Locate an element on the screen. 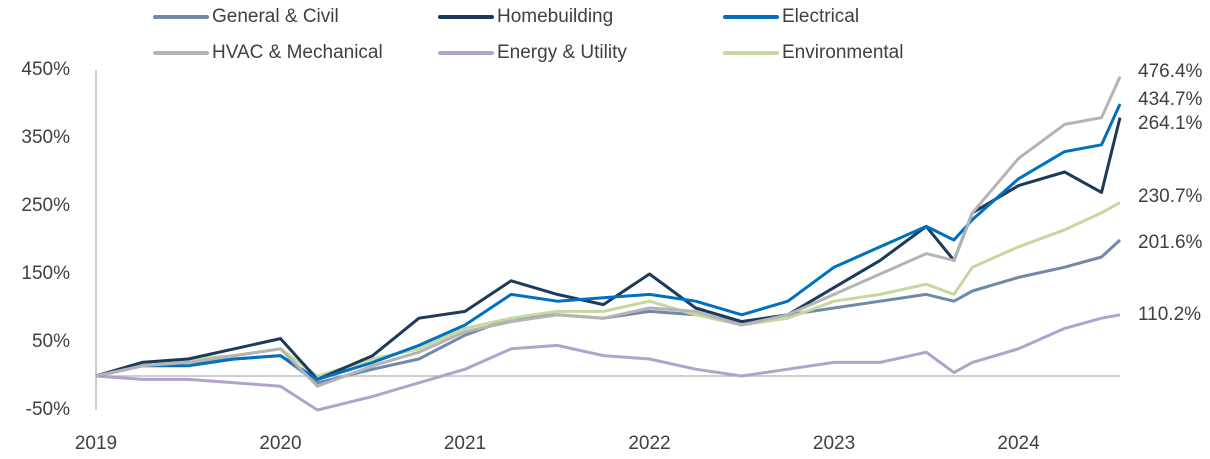 This screenshot has width=1210, height=459. end-label: 476.4% is located at coordinates (1170, 71).